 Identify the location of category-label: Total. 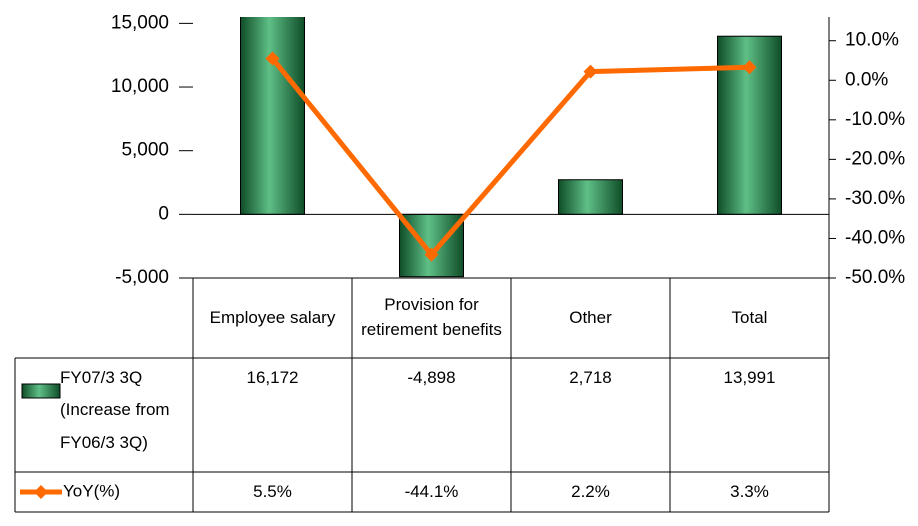
(749, 317).